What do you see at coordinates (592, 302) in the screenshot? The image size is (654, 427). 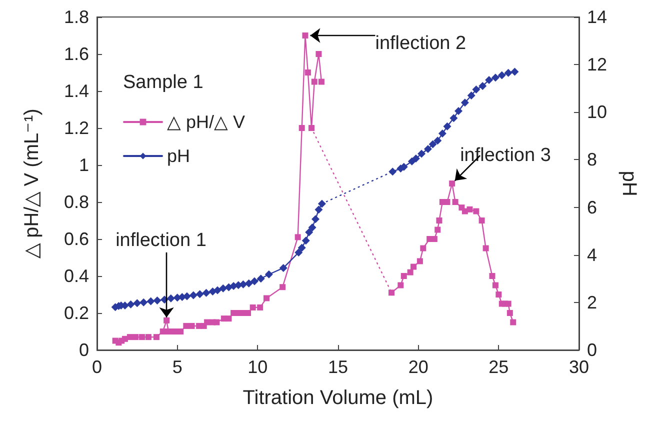 I see `y2-tick-label: 2` at bounding box center [592, 302].